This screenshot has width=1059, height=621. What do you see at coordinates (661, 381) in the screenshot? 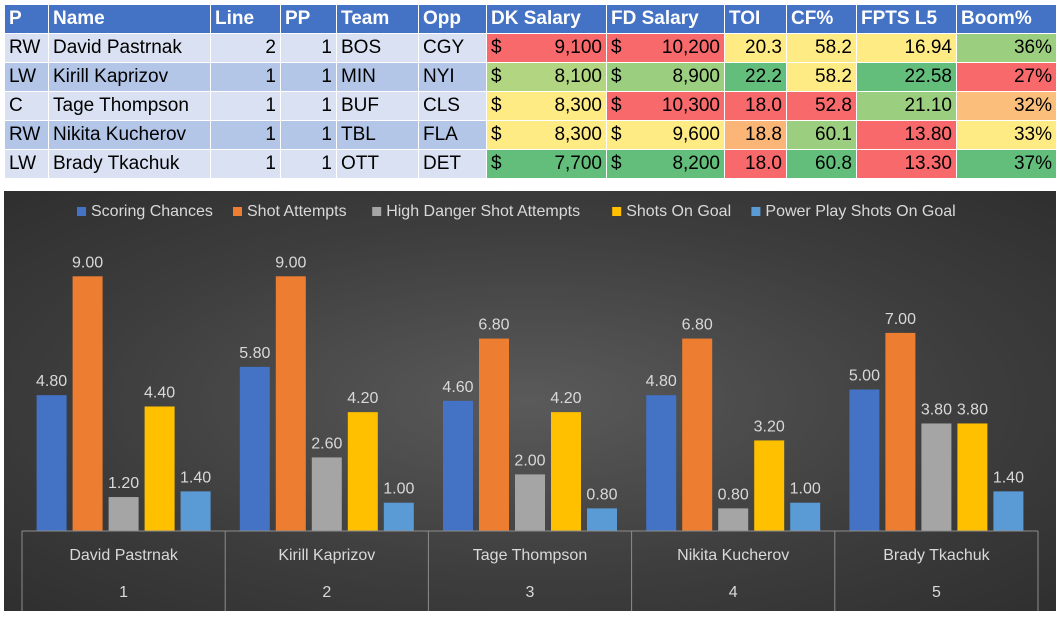
I see `data-label-3-0: 4.80` at bounding box center [661, 381].